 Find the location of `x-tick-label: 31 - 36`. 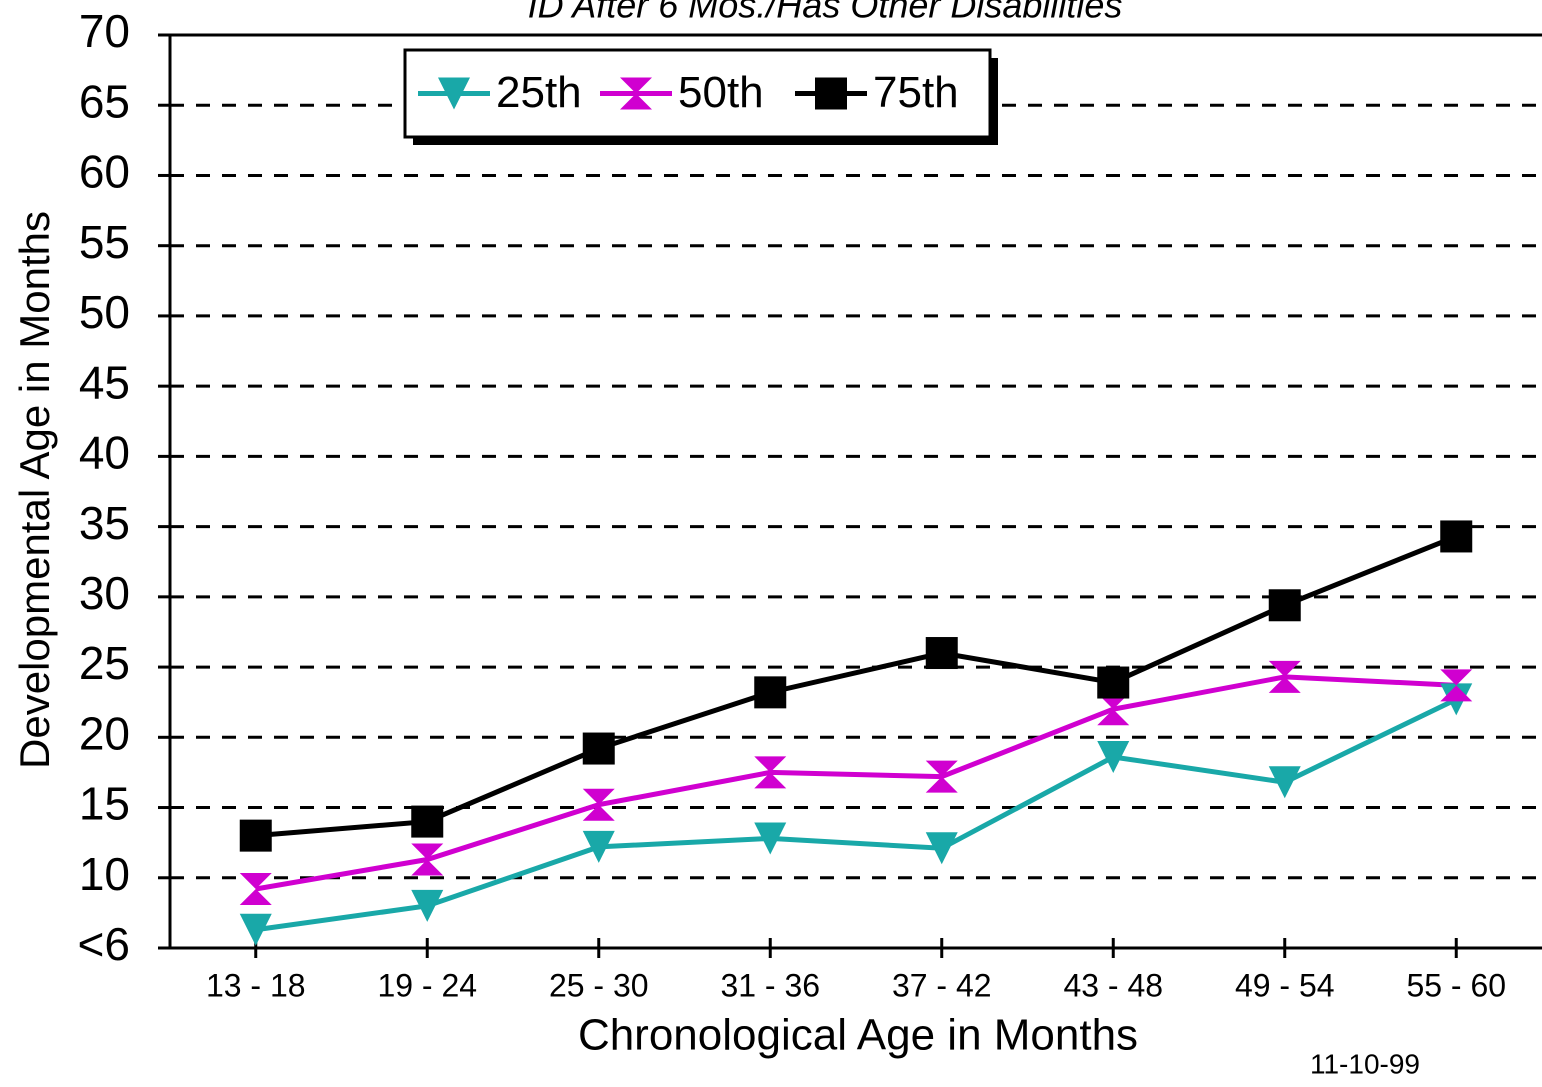

x-tick-label: 31 - 36 is located at coordinates (770, 985).